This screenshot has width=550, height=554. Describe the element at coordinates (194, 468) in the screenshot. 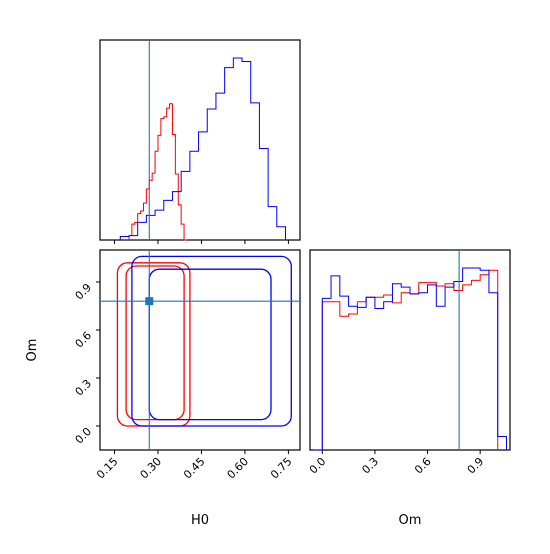

I see `h0-tick-label: 0.45` at that location.